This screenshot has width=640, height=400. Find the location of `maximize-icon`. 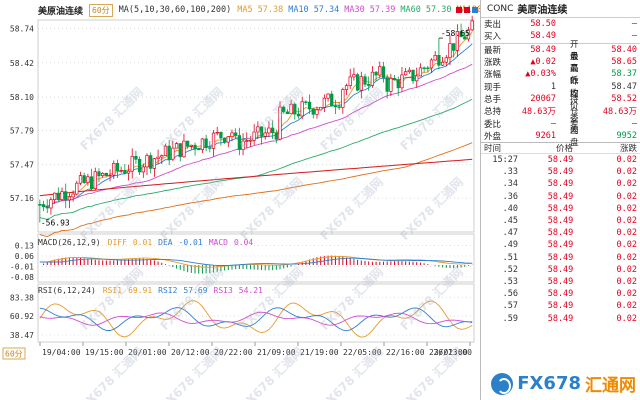

maximize-icon is located at coordinates (467, 10).